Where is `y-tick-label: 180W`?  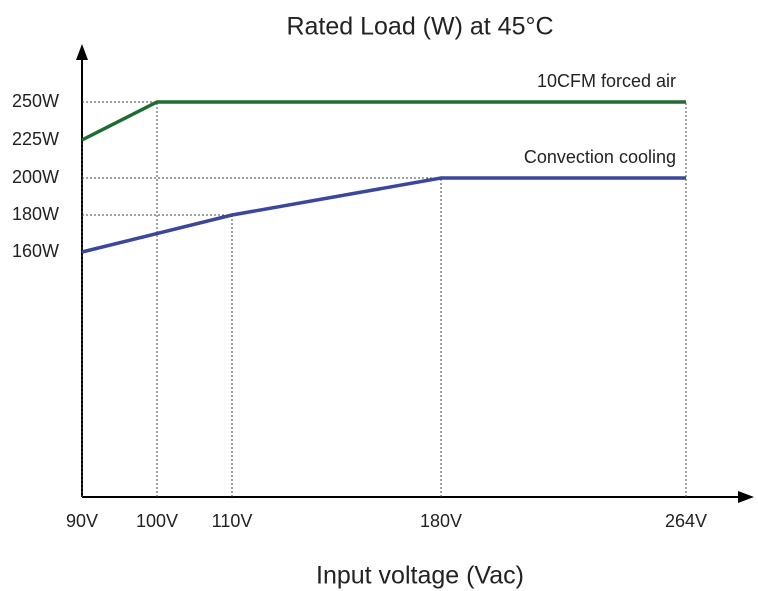 y-tick-label: 180W is located at coordinates (35, 214).